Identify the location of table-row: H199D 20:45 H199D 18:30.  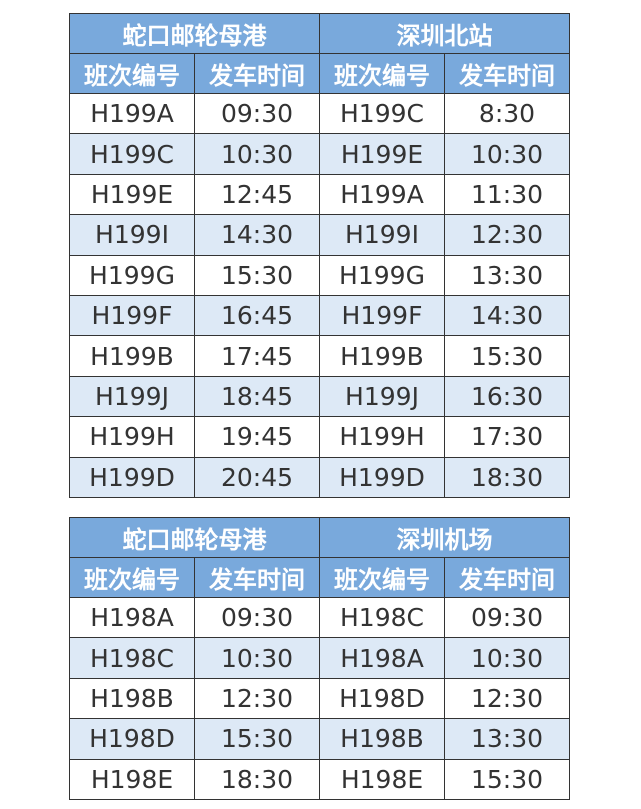
(319, 477).